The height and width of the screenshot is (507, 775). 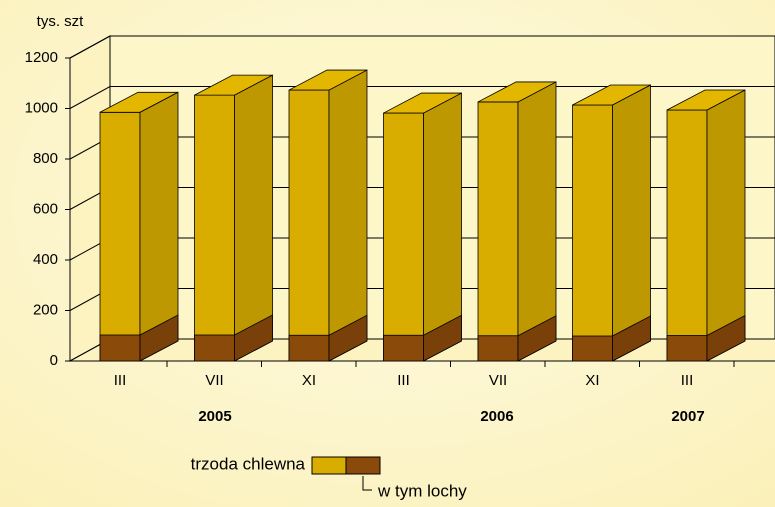 I want to click on group-label: 2005, so click(x=214, y=416).